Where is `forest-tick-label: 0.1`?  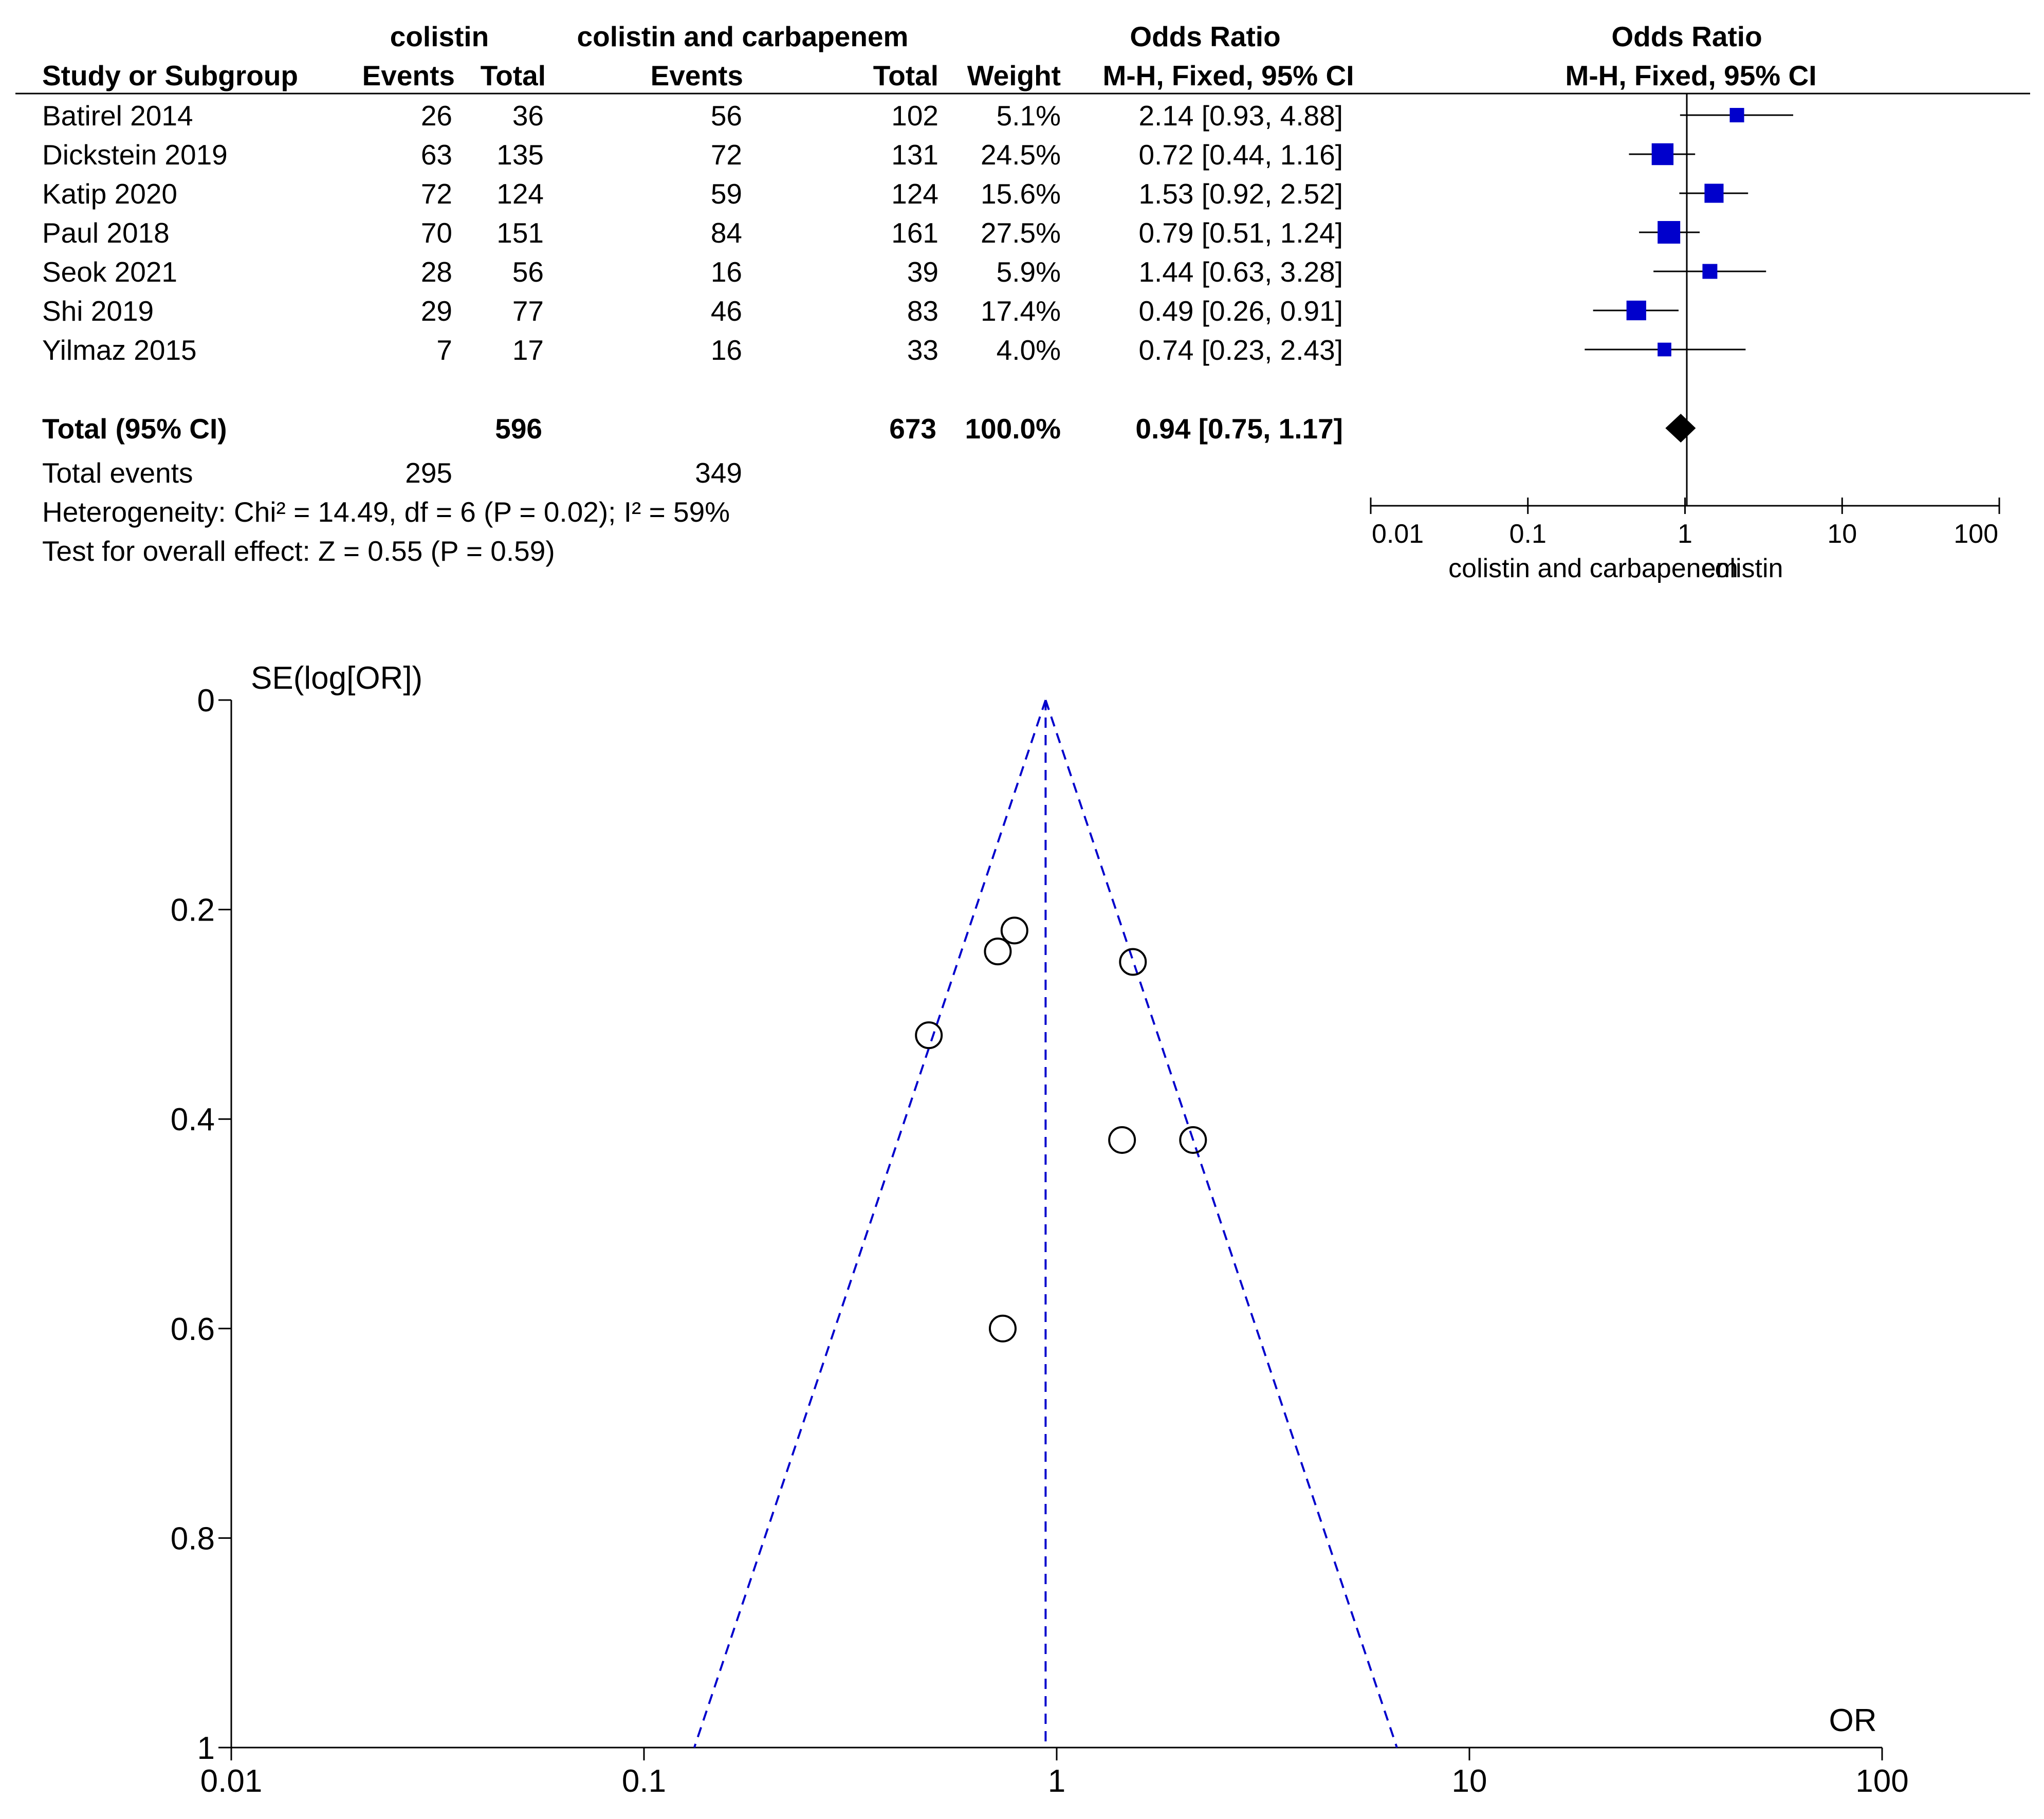
forest-tick-label: 0.1 is located at coordinates (1528, 534).